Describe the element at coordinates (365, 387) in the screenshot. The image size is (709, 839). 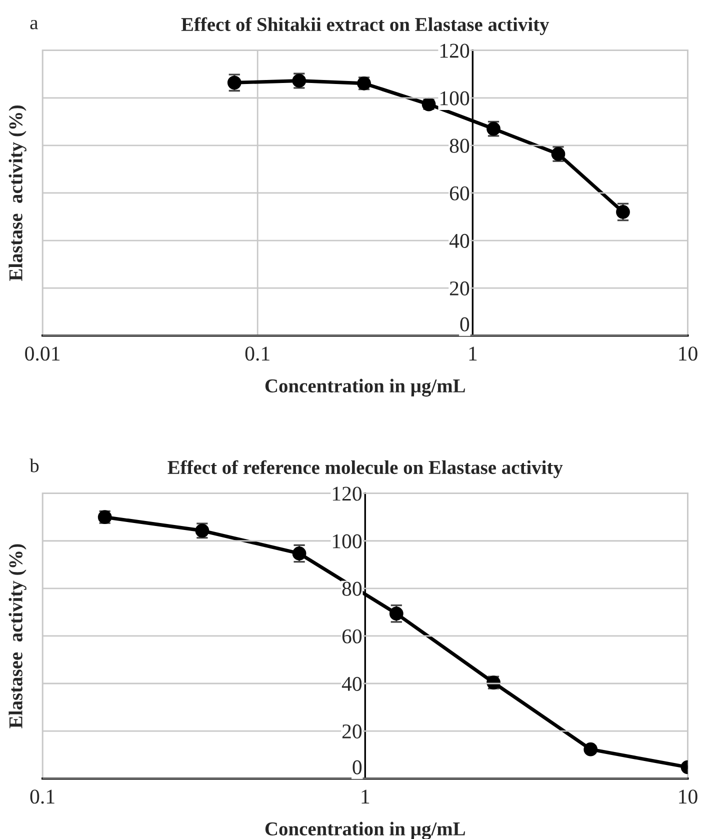
I see `x-axis-title: Concentration in µg/mL` at that location.